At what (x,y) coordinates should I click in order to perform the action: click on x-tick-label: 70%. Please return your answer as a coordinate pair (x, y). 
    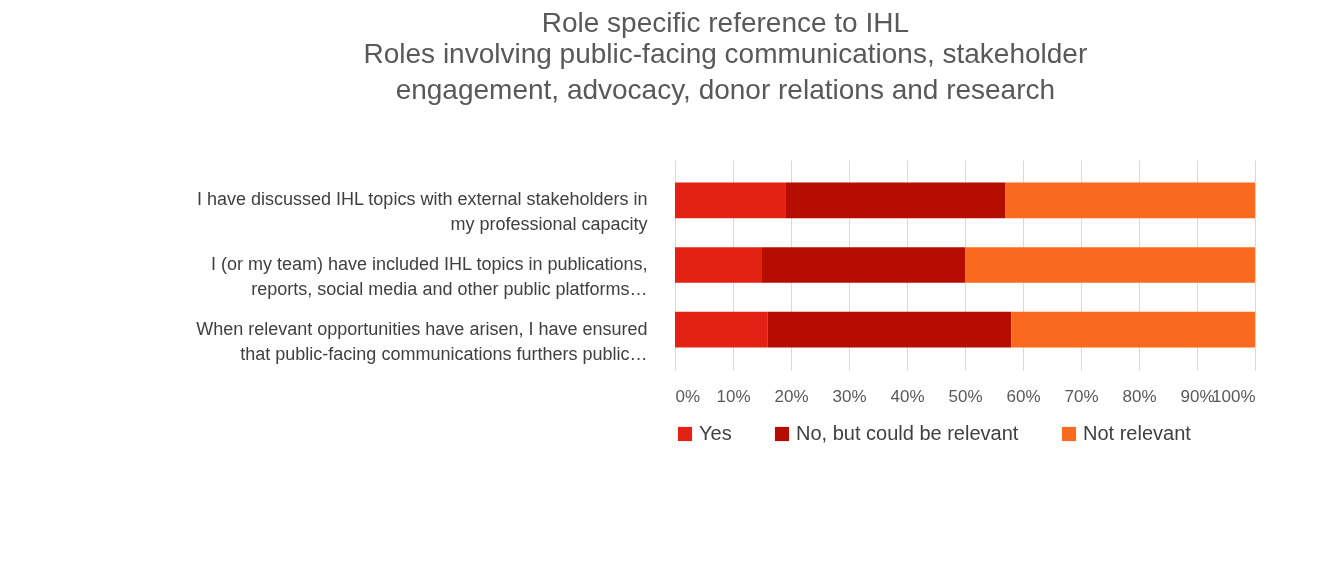
    Looking at the image, I should click on (1081, 396).